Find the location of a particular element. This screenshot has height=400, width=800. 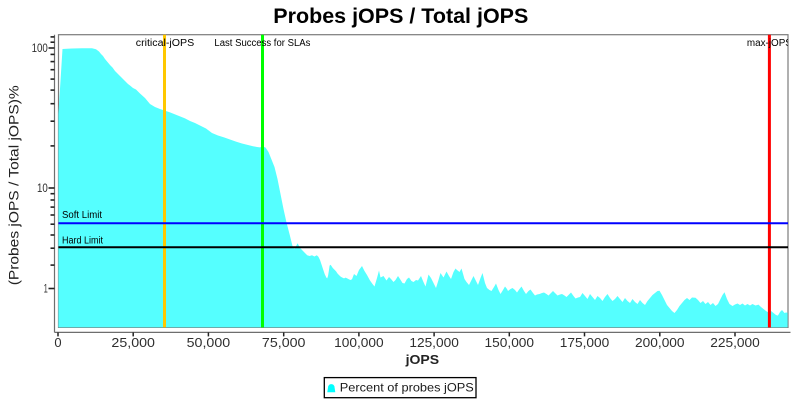

svg-text: 10 is located at coordinates (42, 188).